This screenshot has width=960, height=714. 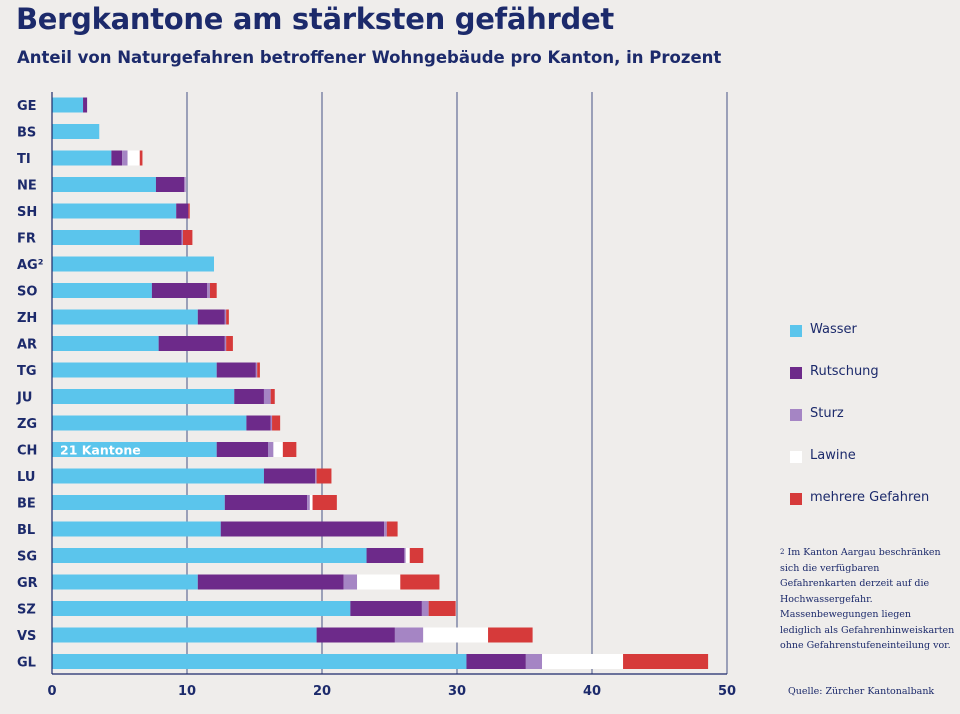 What do you see at coordinates (143, 396) in the screenshot?
I see `bar-segment-wasser-JU` at bounding box center [143, 396].